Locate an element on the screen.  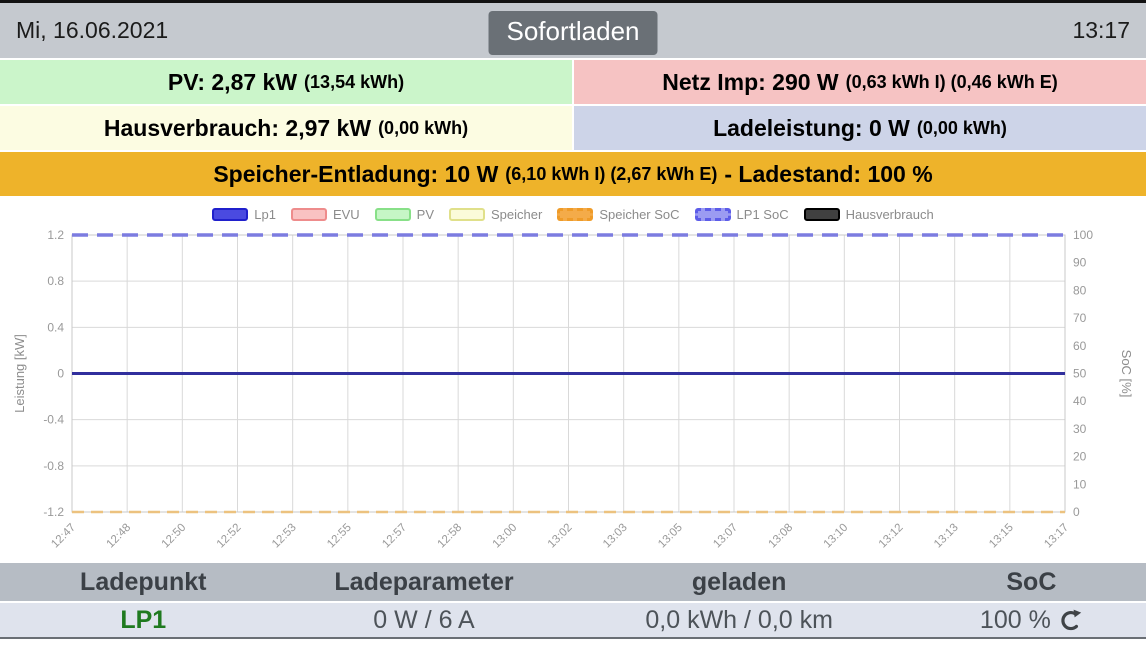
header-ladeparameter: Ladeparameter is located at coordinates (424, 581).